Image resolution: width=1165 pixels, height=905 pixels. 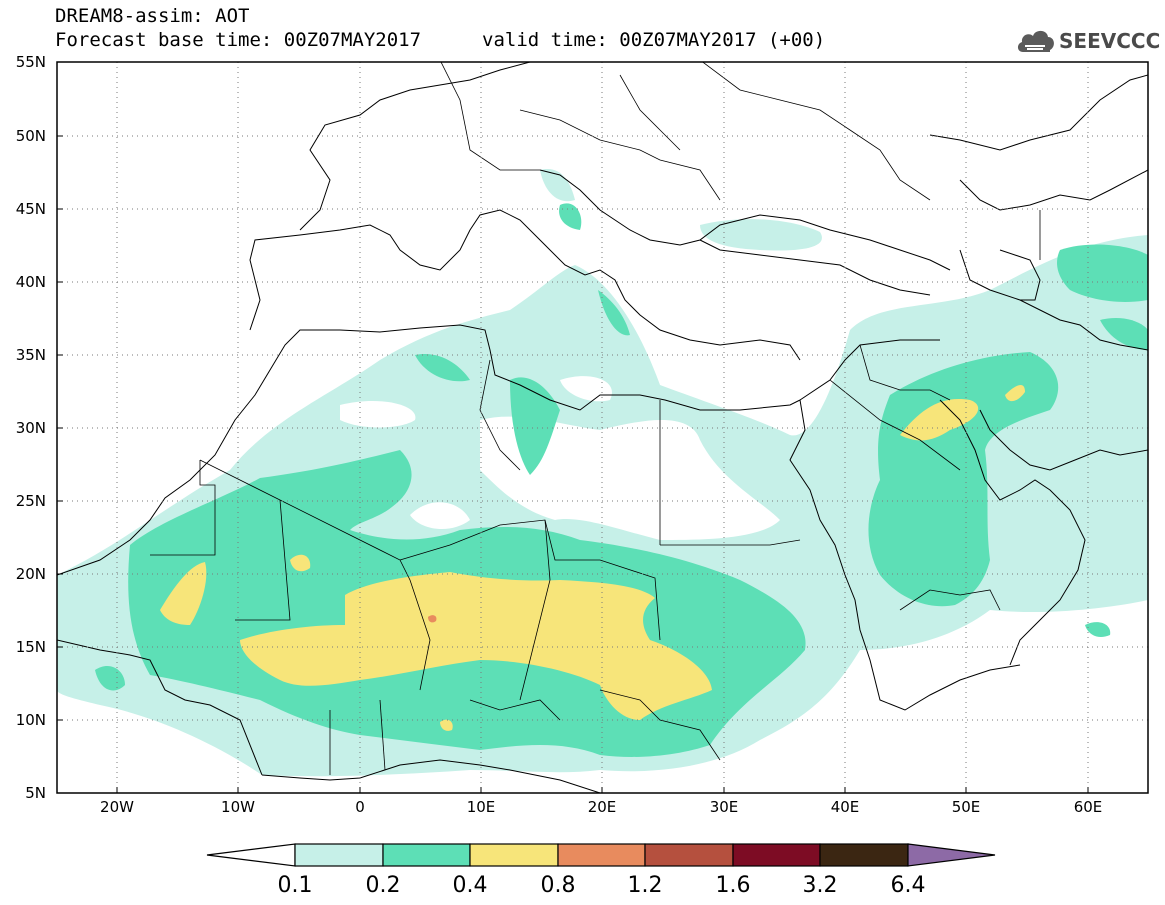 What do you see at coordinates (1088, 807) in the screenshot?
I see `lon-label: 60E` at bounding box center [1088, 807].